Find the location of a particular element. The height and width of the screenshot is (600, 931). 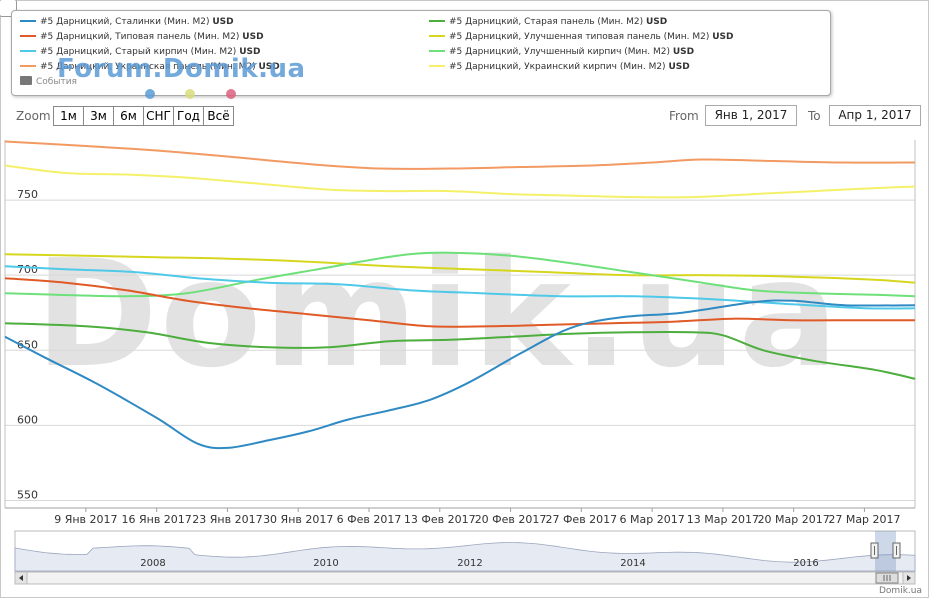

zoom-3m-button: 3м is located at coordinates (98, 116).